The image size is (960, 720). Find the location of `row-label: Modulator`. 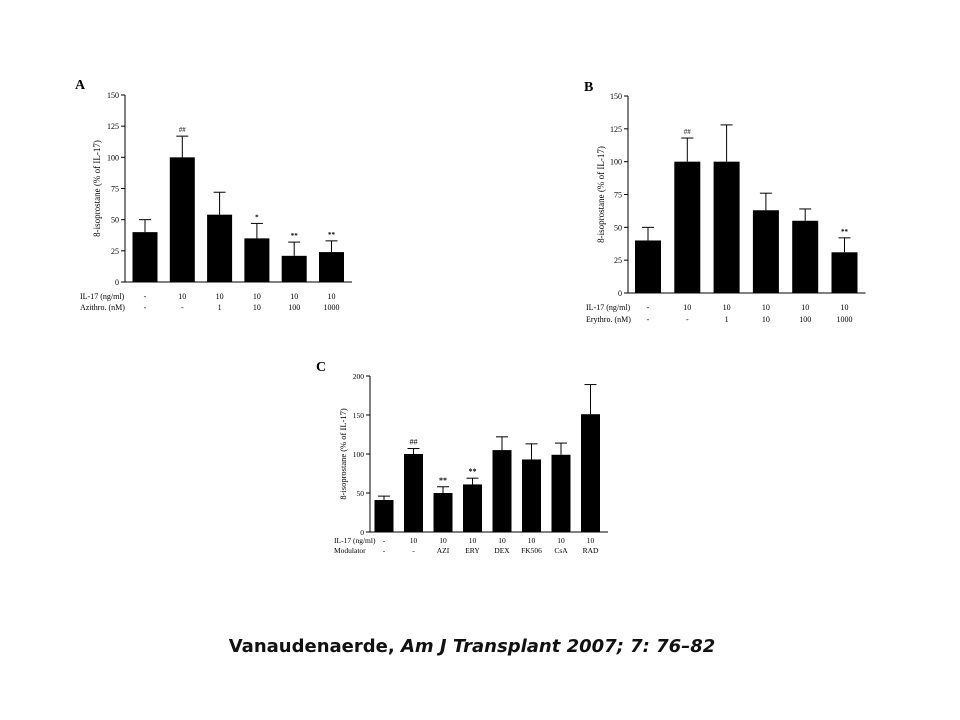

row-label: Modulator is located at coordinates (350, 550).